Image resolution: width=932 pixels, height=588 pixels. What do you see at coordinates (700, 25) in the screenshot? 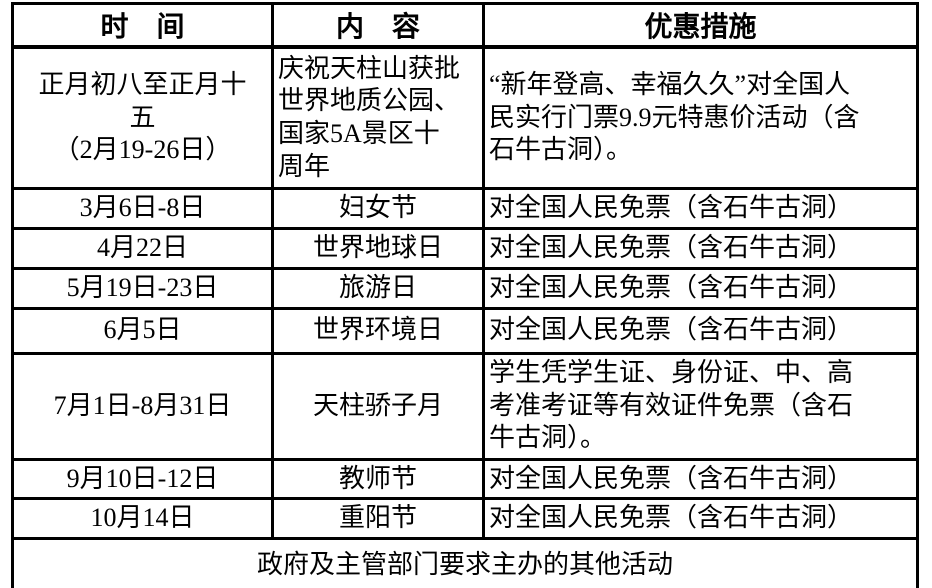
I see `column-header-offer: 优惠措施` at bounding box center [700, 25].